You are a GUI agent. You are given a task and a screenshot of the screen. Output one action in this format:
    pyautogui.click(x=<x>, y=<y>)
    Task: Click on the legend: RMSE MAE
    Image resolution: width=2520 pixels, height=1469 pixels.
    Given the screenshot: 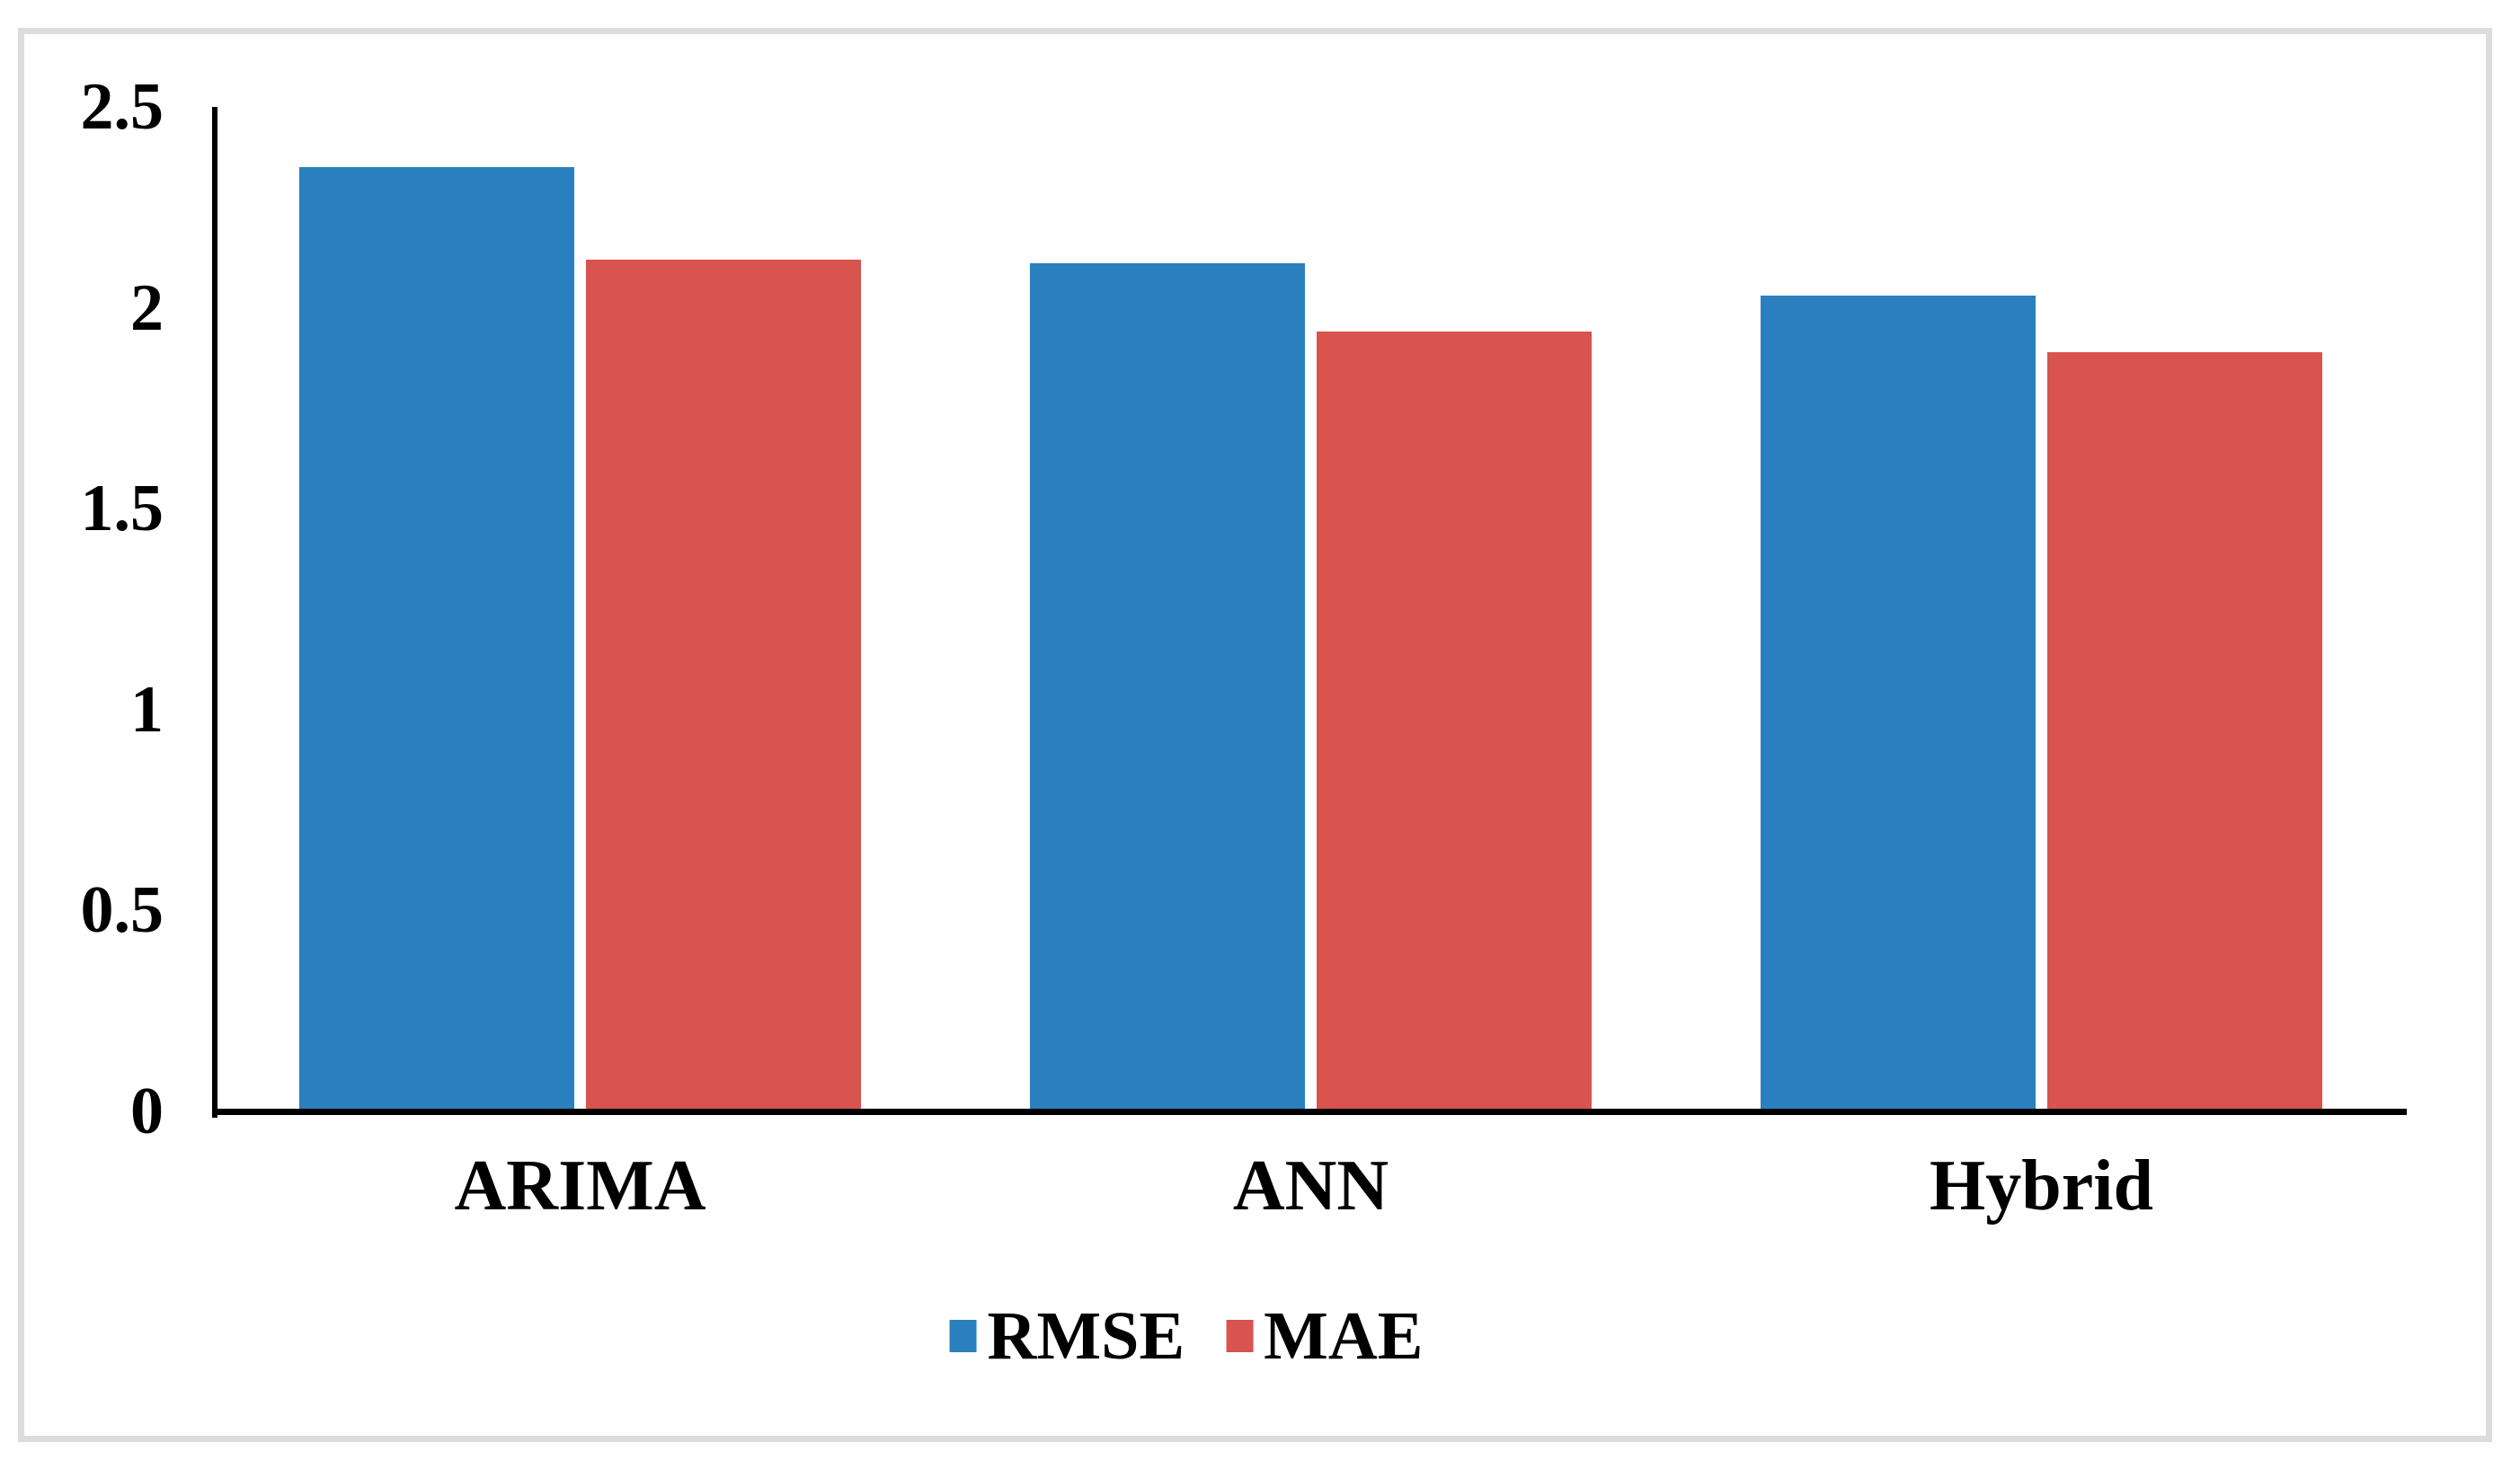 What is the action you would take?
    pyautogui.click(x=1186, y=1336)
    